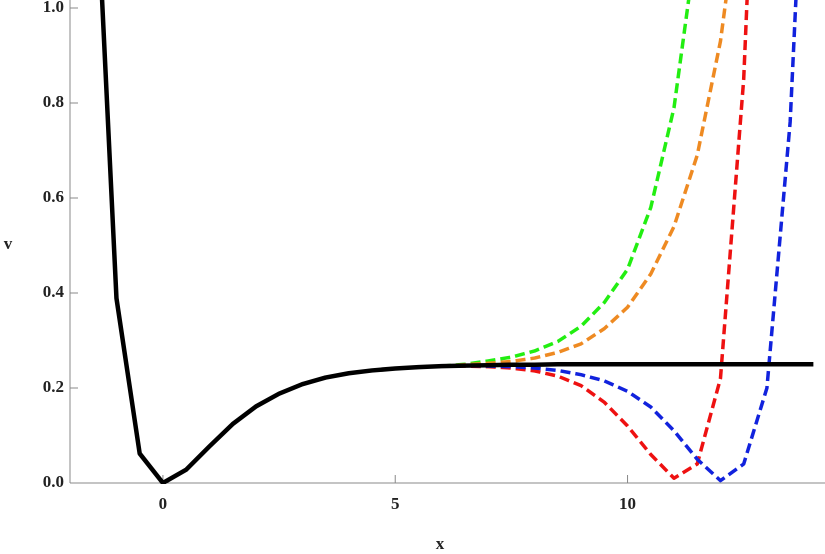 This screenshot has width=825, height=554. Describe the element at coordinates (53, 101) in the screenshot. I see `y-tick-label: 0.8` at that location.